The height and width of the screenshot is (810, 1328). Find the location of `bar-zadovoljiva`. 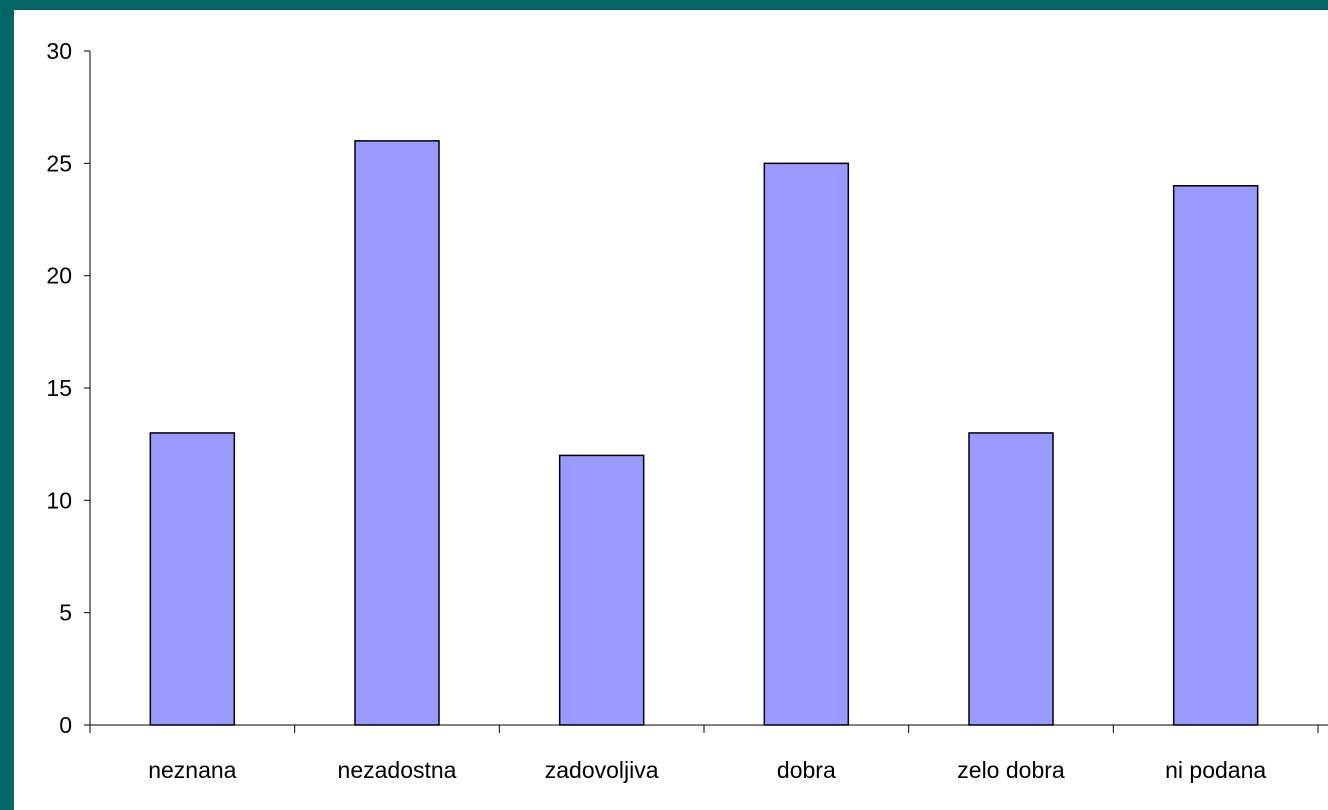

bar-zadovoljiva is located at coordinates (601, 590).